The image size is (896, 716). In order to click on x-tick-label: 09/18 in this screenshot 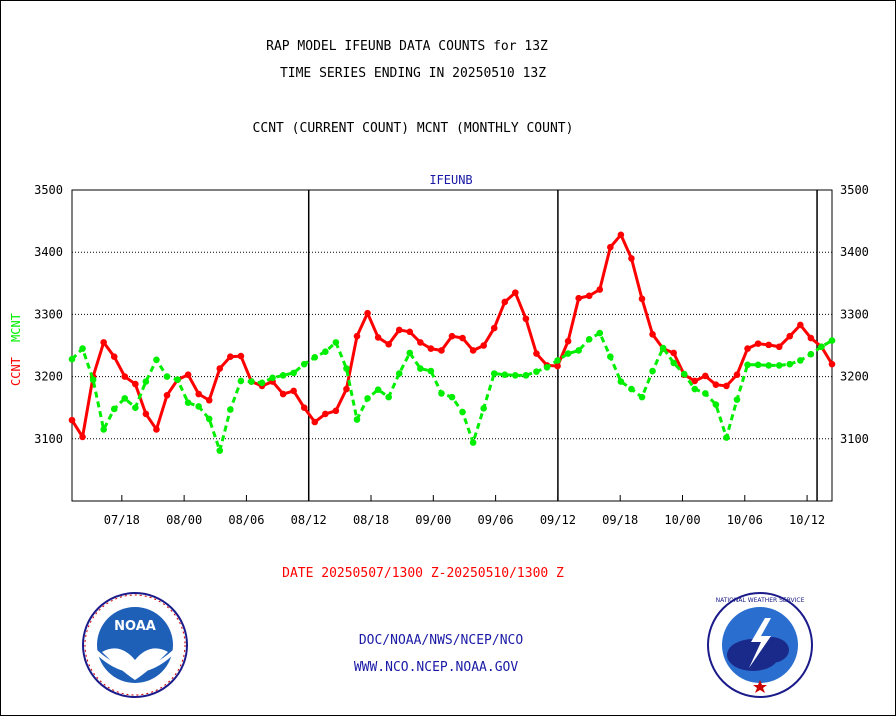, I will do `click(620, 520)`.